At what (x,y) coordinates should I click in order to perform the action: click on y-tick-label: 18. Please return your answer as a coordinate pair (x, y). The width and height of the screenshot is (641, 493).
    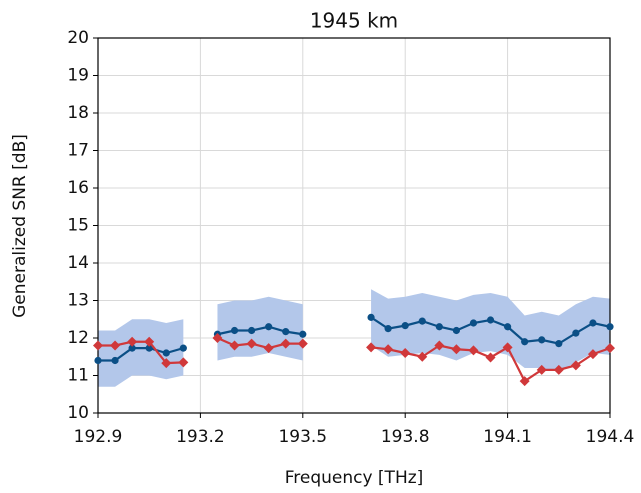
    Looking at the image, I should click on (78, 113).